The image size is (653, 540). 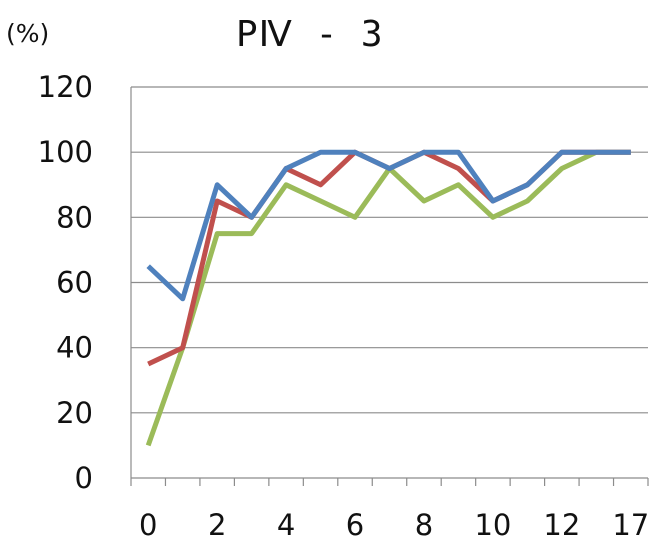 What do you see at coordinates (74, 413) in the screenshot?
I see `y-tick-label-20: 20` at bounding box center [74, 413].